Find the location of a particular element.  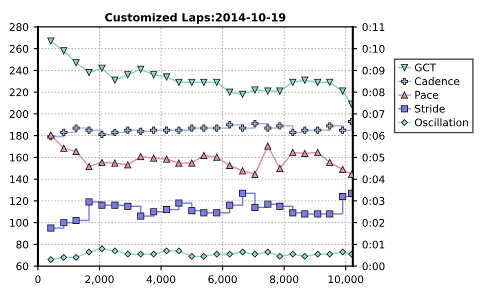

x-tick-label: 8,000 is located at coordinates (284, 279).